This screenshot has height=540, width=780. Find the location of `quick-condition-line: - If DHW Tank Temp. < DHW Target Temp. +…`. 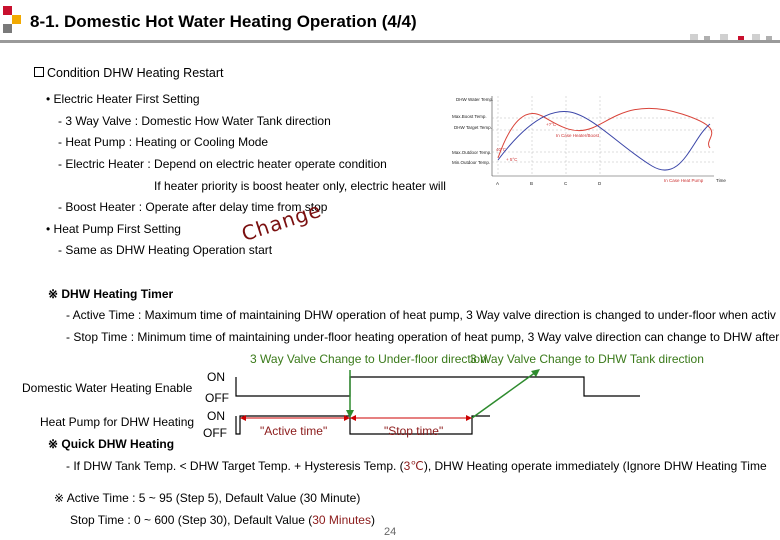

quick-condition-line: - If DHW Tank Temp. < DHW Target Temp. +… is located at coordinates (416, 466).